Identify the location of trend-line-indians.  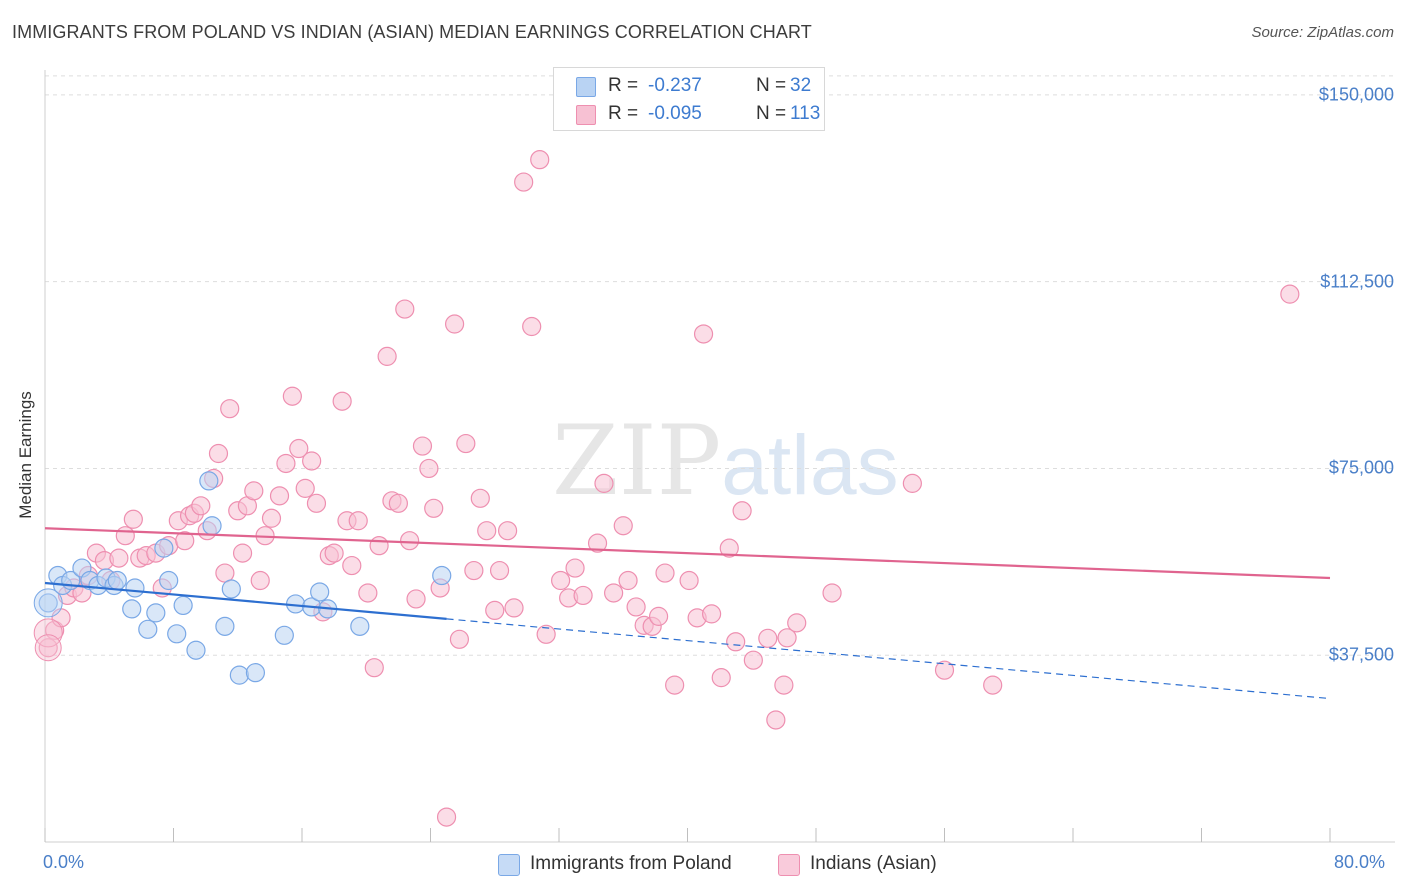
(687, 553).